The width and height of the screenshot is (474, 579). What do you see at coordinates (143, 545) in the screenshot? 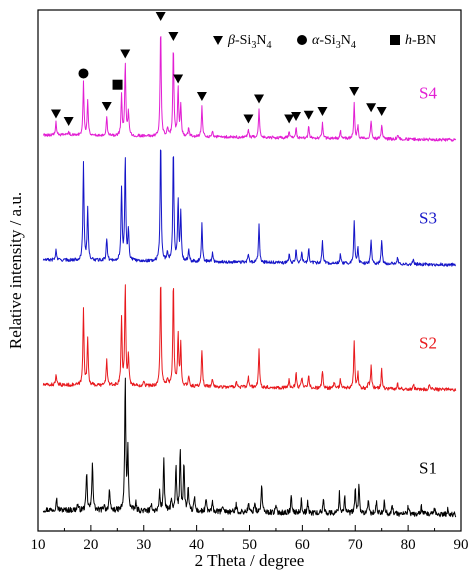
I see `x-tick-label-30: 30` at bounding box center [143, 545].